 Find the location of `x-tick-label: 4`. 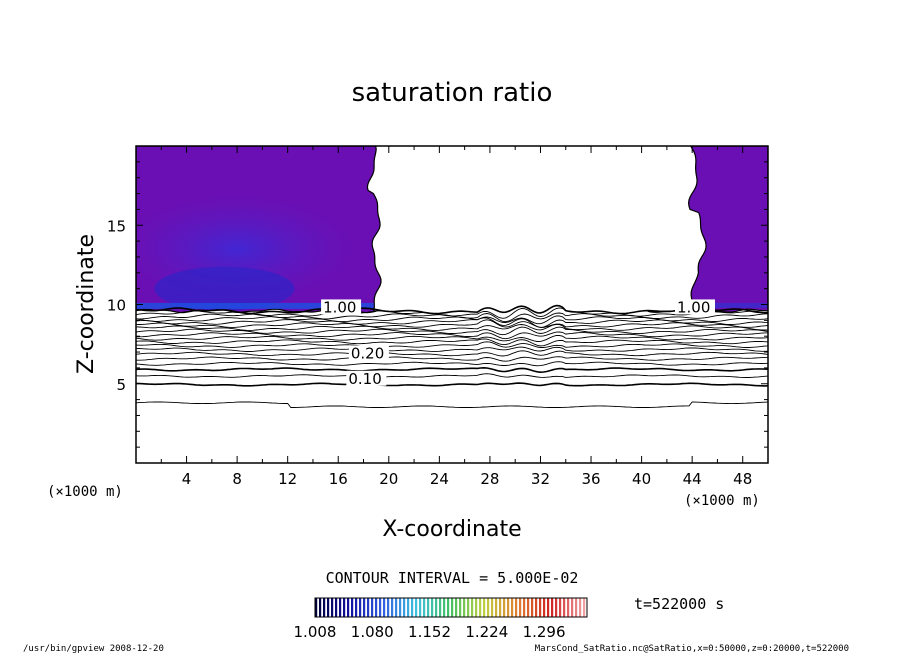

x-tick-label: 4 is located at coordinates (187, 479).